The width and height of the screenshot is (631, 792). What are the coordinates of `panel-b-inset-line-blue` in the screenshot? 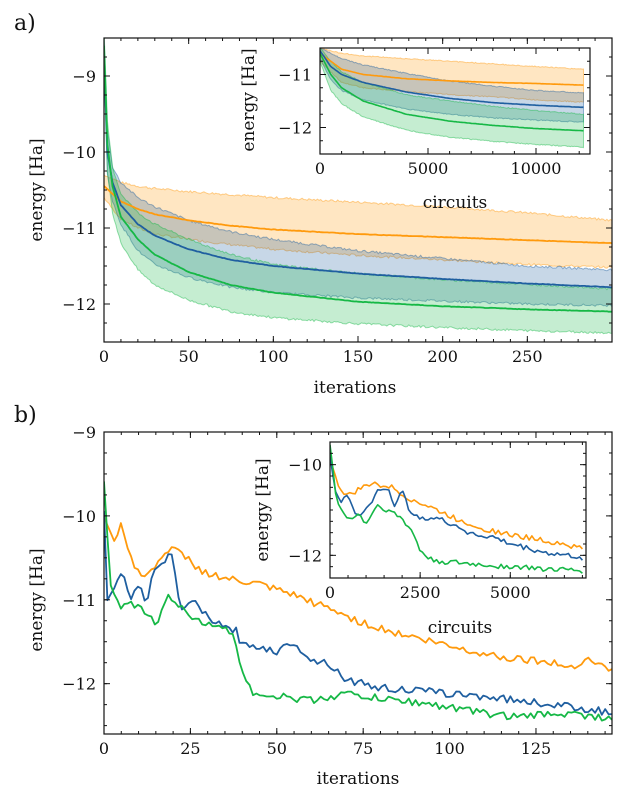 It's located at (457, 508).